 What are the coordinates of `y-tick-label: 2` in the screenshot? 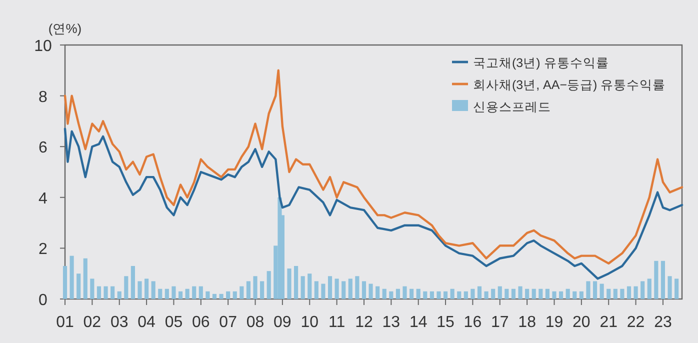 It's located at (43, 249).